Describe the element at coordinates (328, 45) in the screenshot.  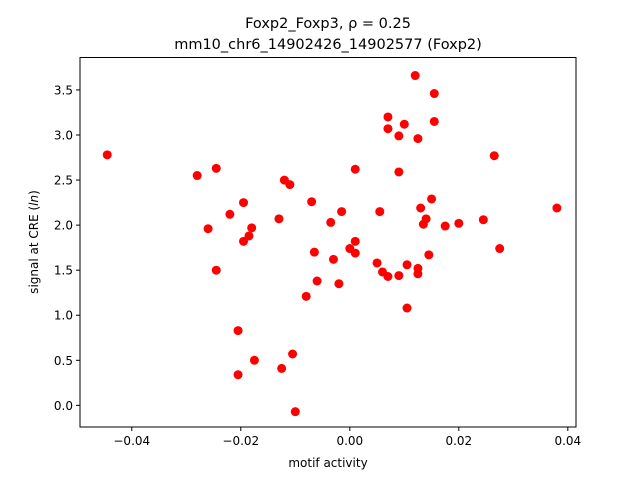
I see `chart-title-line-2: mm10_chr6_14902426_14902577 (Foxp2)` at that location.